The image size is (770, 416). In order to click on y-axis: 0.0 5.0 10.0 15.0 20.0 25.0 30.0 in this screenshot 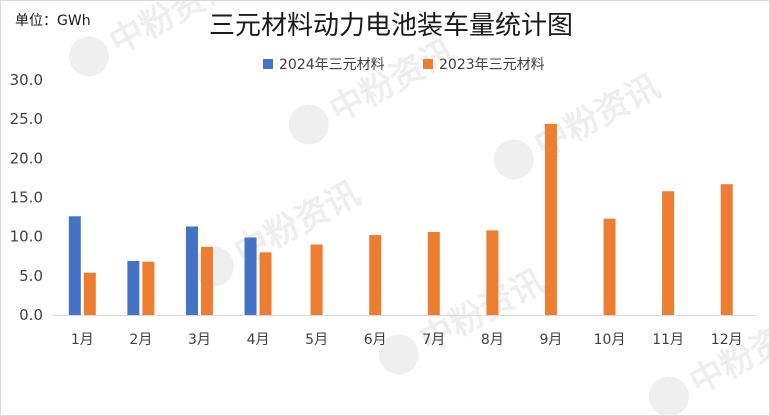, I will do `click(26, 197)`.